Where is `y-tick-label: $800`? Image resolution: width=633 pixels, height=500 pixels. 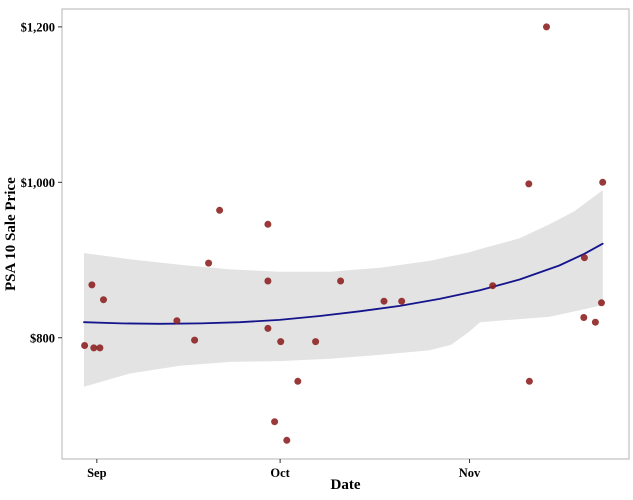
y-tick-label: $800 is located at coordinates (42, 338).